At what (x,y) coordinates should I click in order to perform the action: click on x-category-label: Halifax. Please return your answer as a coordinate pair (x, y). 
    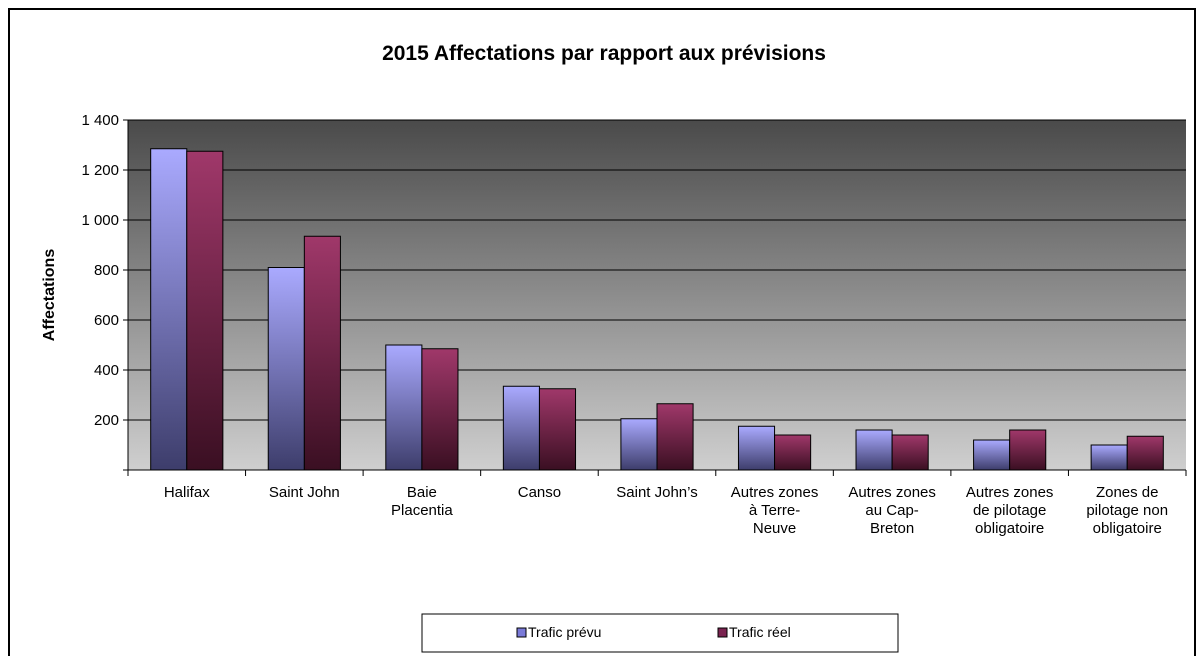
    Looking at the image, I should click on (187, 492).